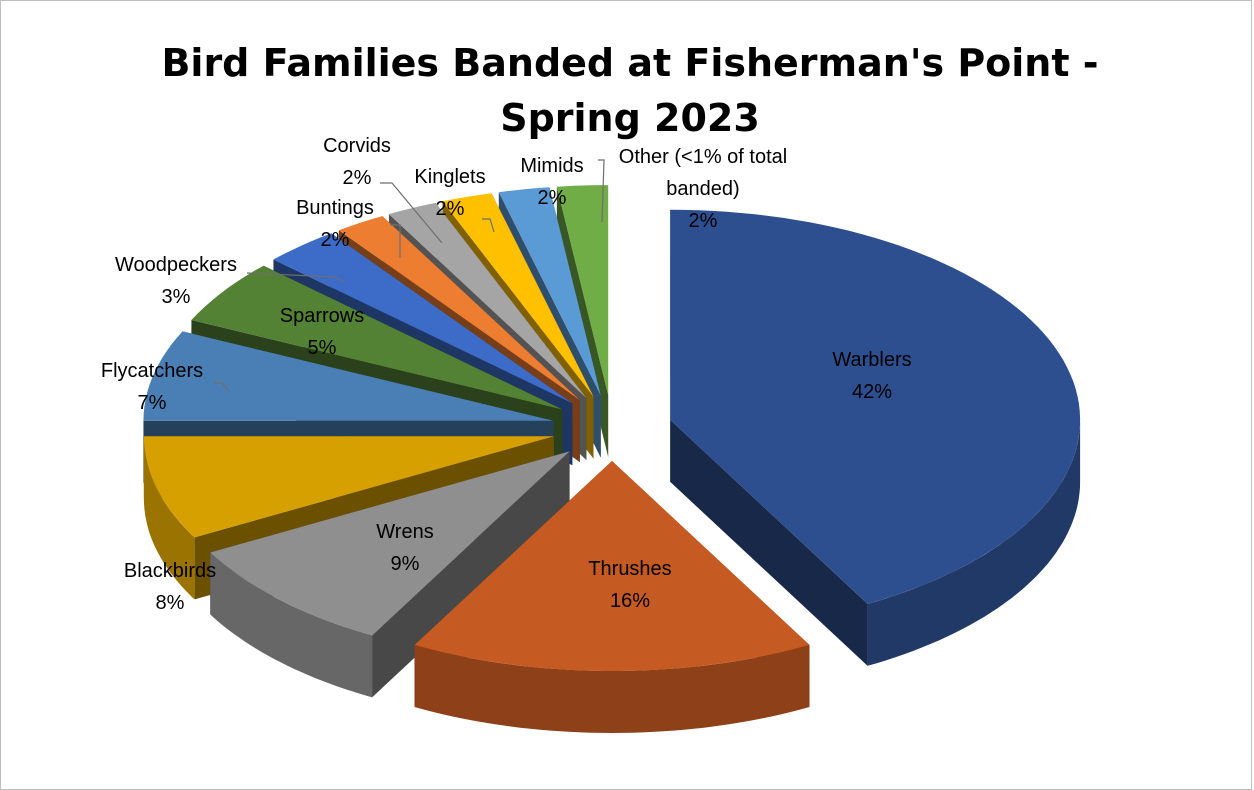 This screenshot has width=1254, height=790. What do you see at coordinates (322, 316) in the screenshot?
I see `slice-name: Sparrows` at bounding box center [322, 316].